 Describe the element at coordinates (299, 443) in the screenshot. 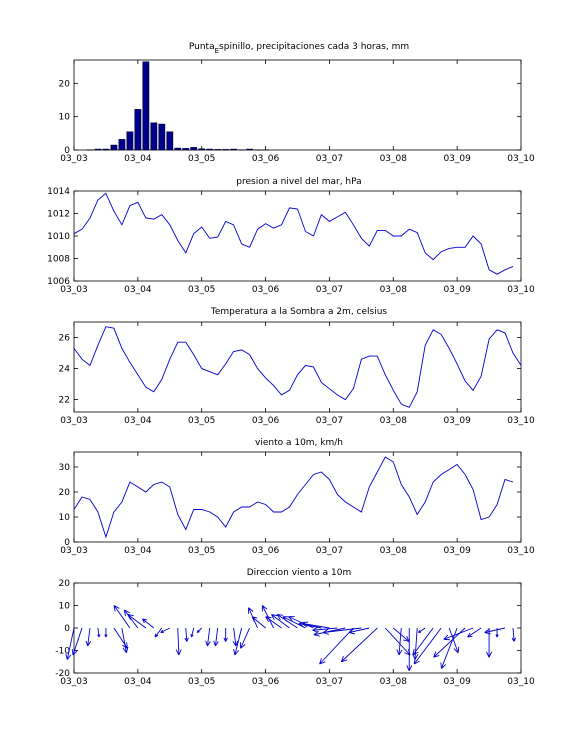

I see `wind-speed-chart-title: viento a 10m, km/h` at that location.